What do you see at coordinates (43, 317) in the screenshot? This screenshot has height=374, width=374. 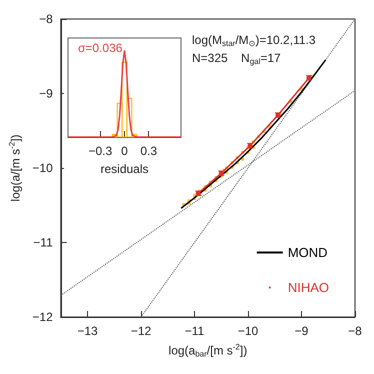 I see `y-tick-label: −12` at bounding box center [43, 317].